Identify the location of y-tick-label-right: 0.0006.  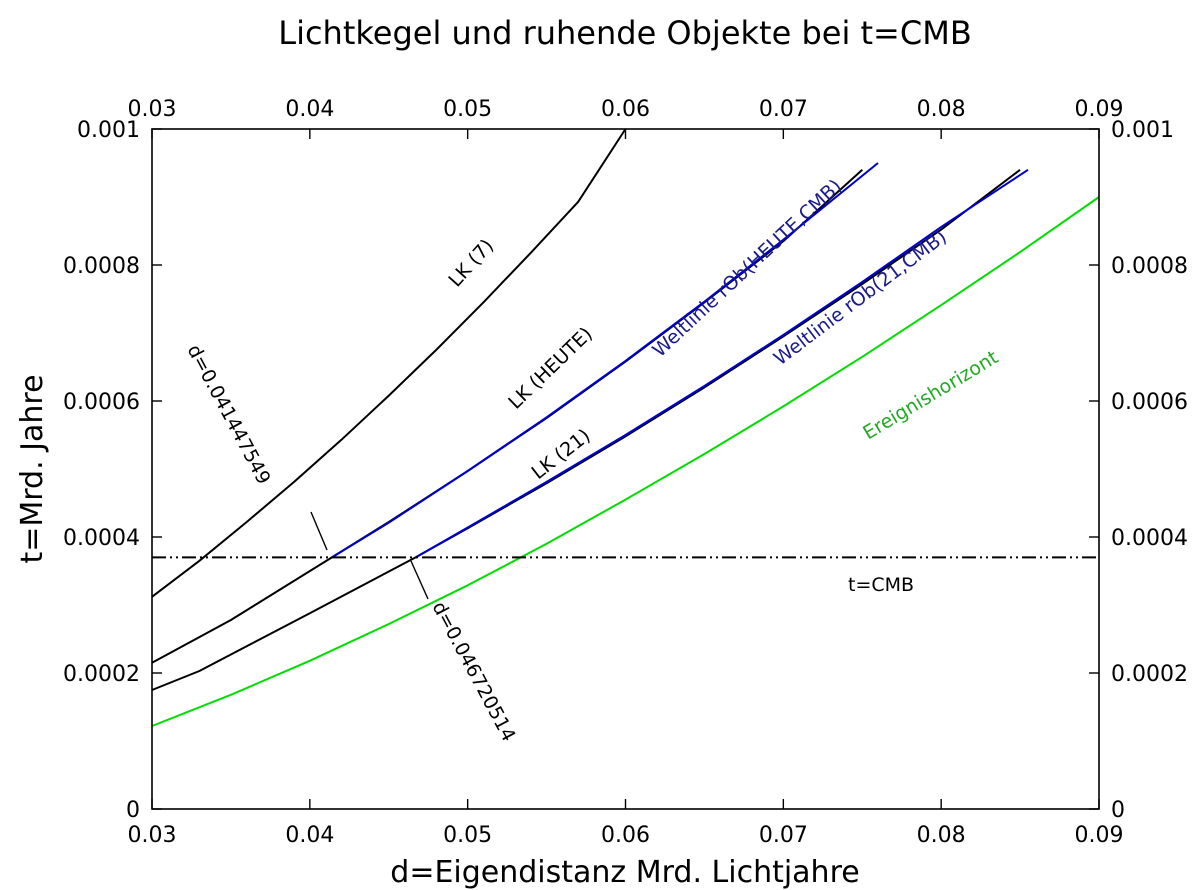
(1149, 402).